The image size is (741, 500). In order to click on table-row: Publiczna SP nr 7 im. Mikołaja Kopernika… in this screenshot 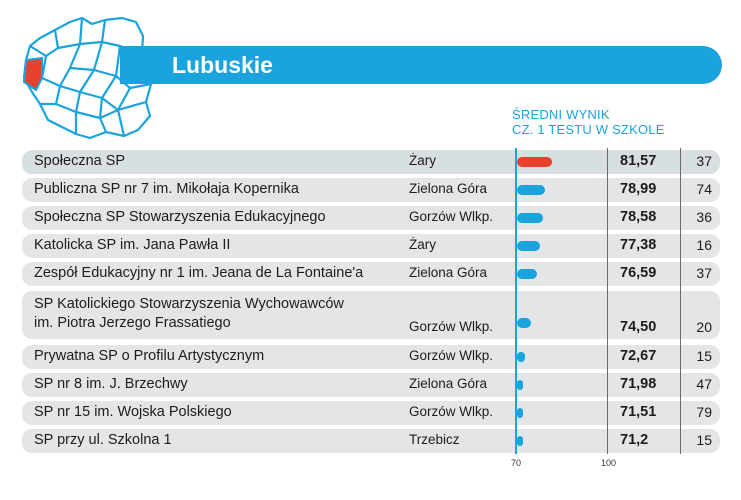, I will do `click(371, 190)`.